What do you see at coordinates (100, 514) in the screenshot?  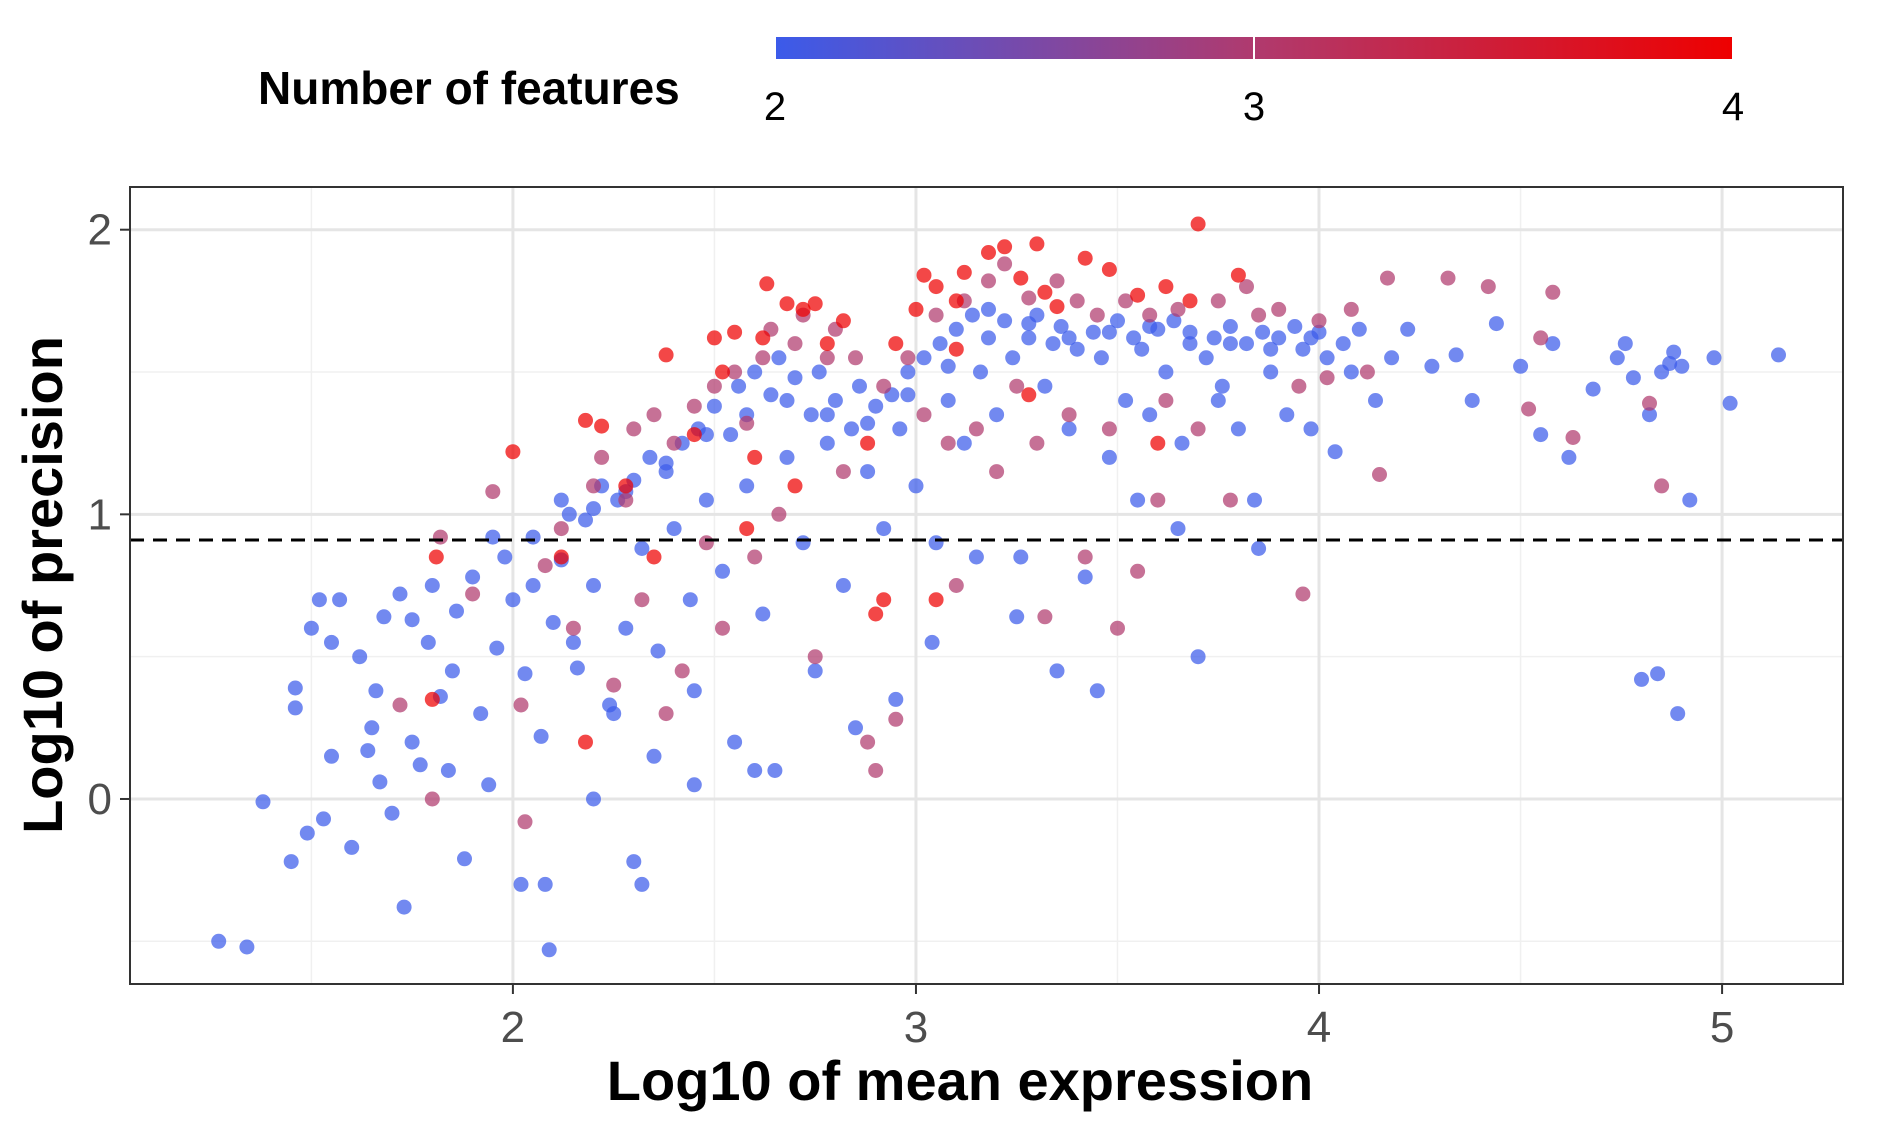 I see `y-tick-label: 1` at bounding box center [100, 514].